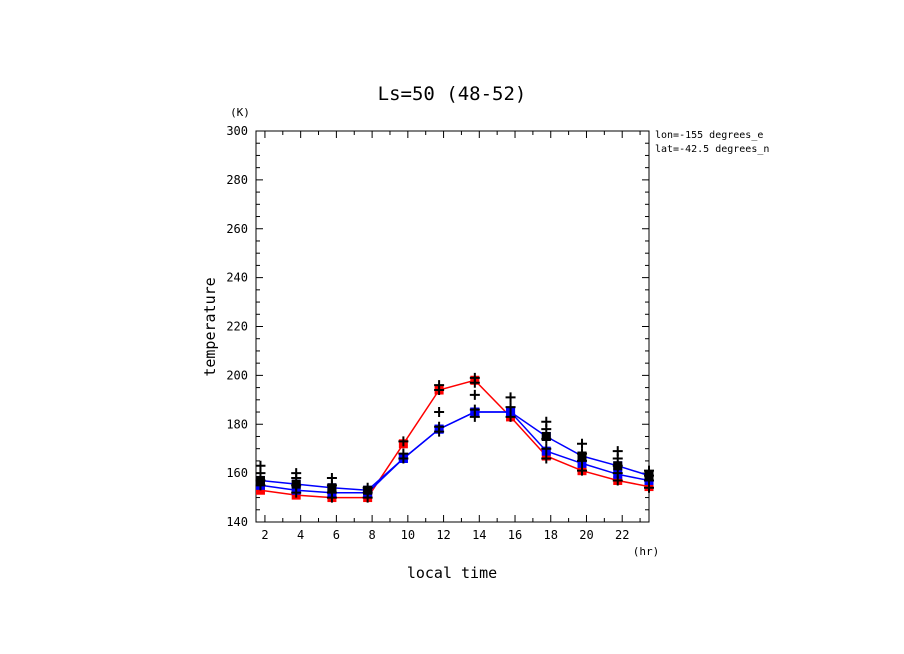  Describe the element at coordinates (515, 535) in the screenshot. I see `x-tick-label: 16` at that location.